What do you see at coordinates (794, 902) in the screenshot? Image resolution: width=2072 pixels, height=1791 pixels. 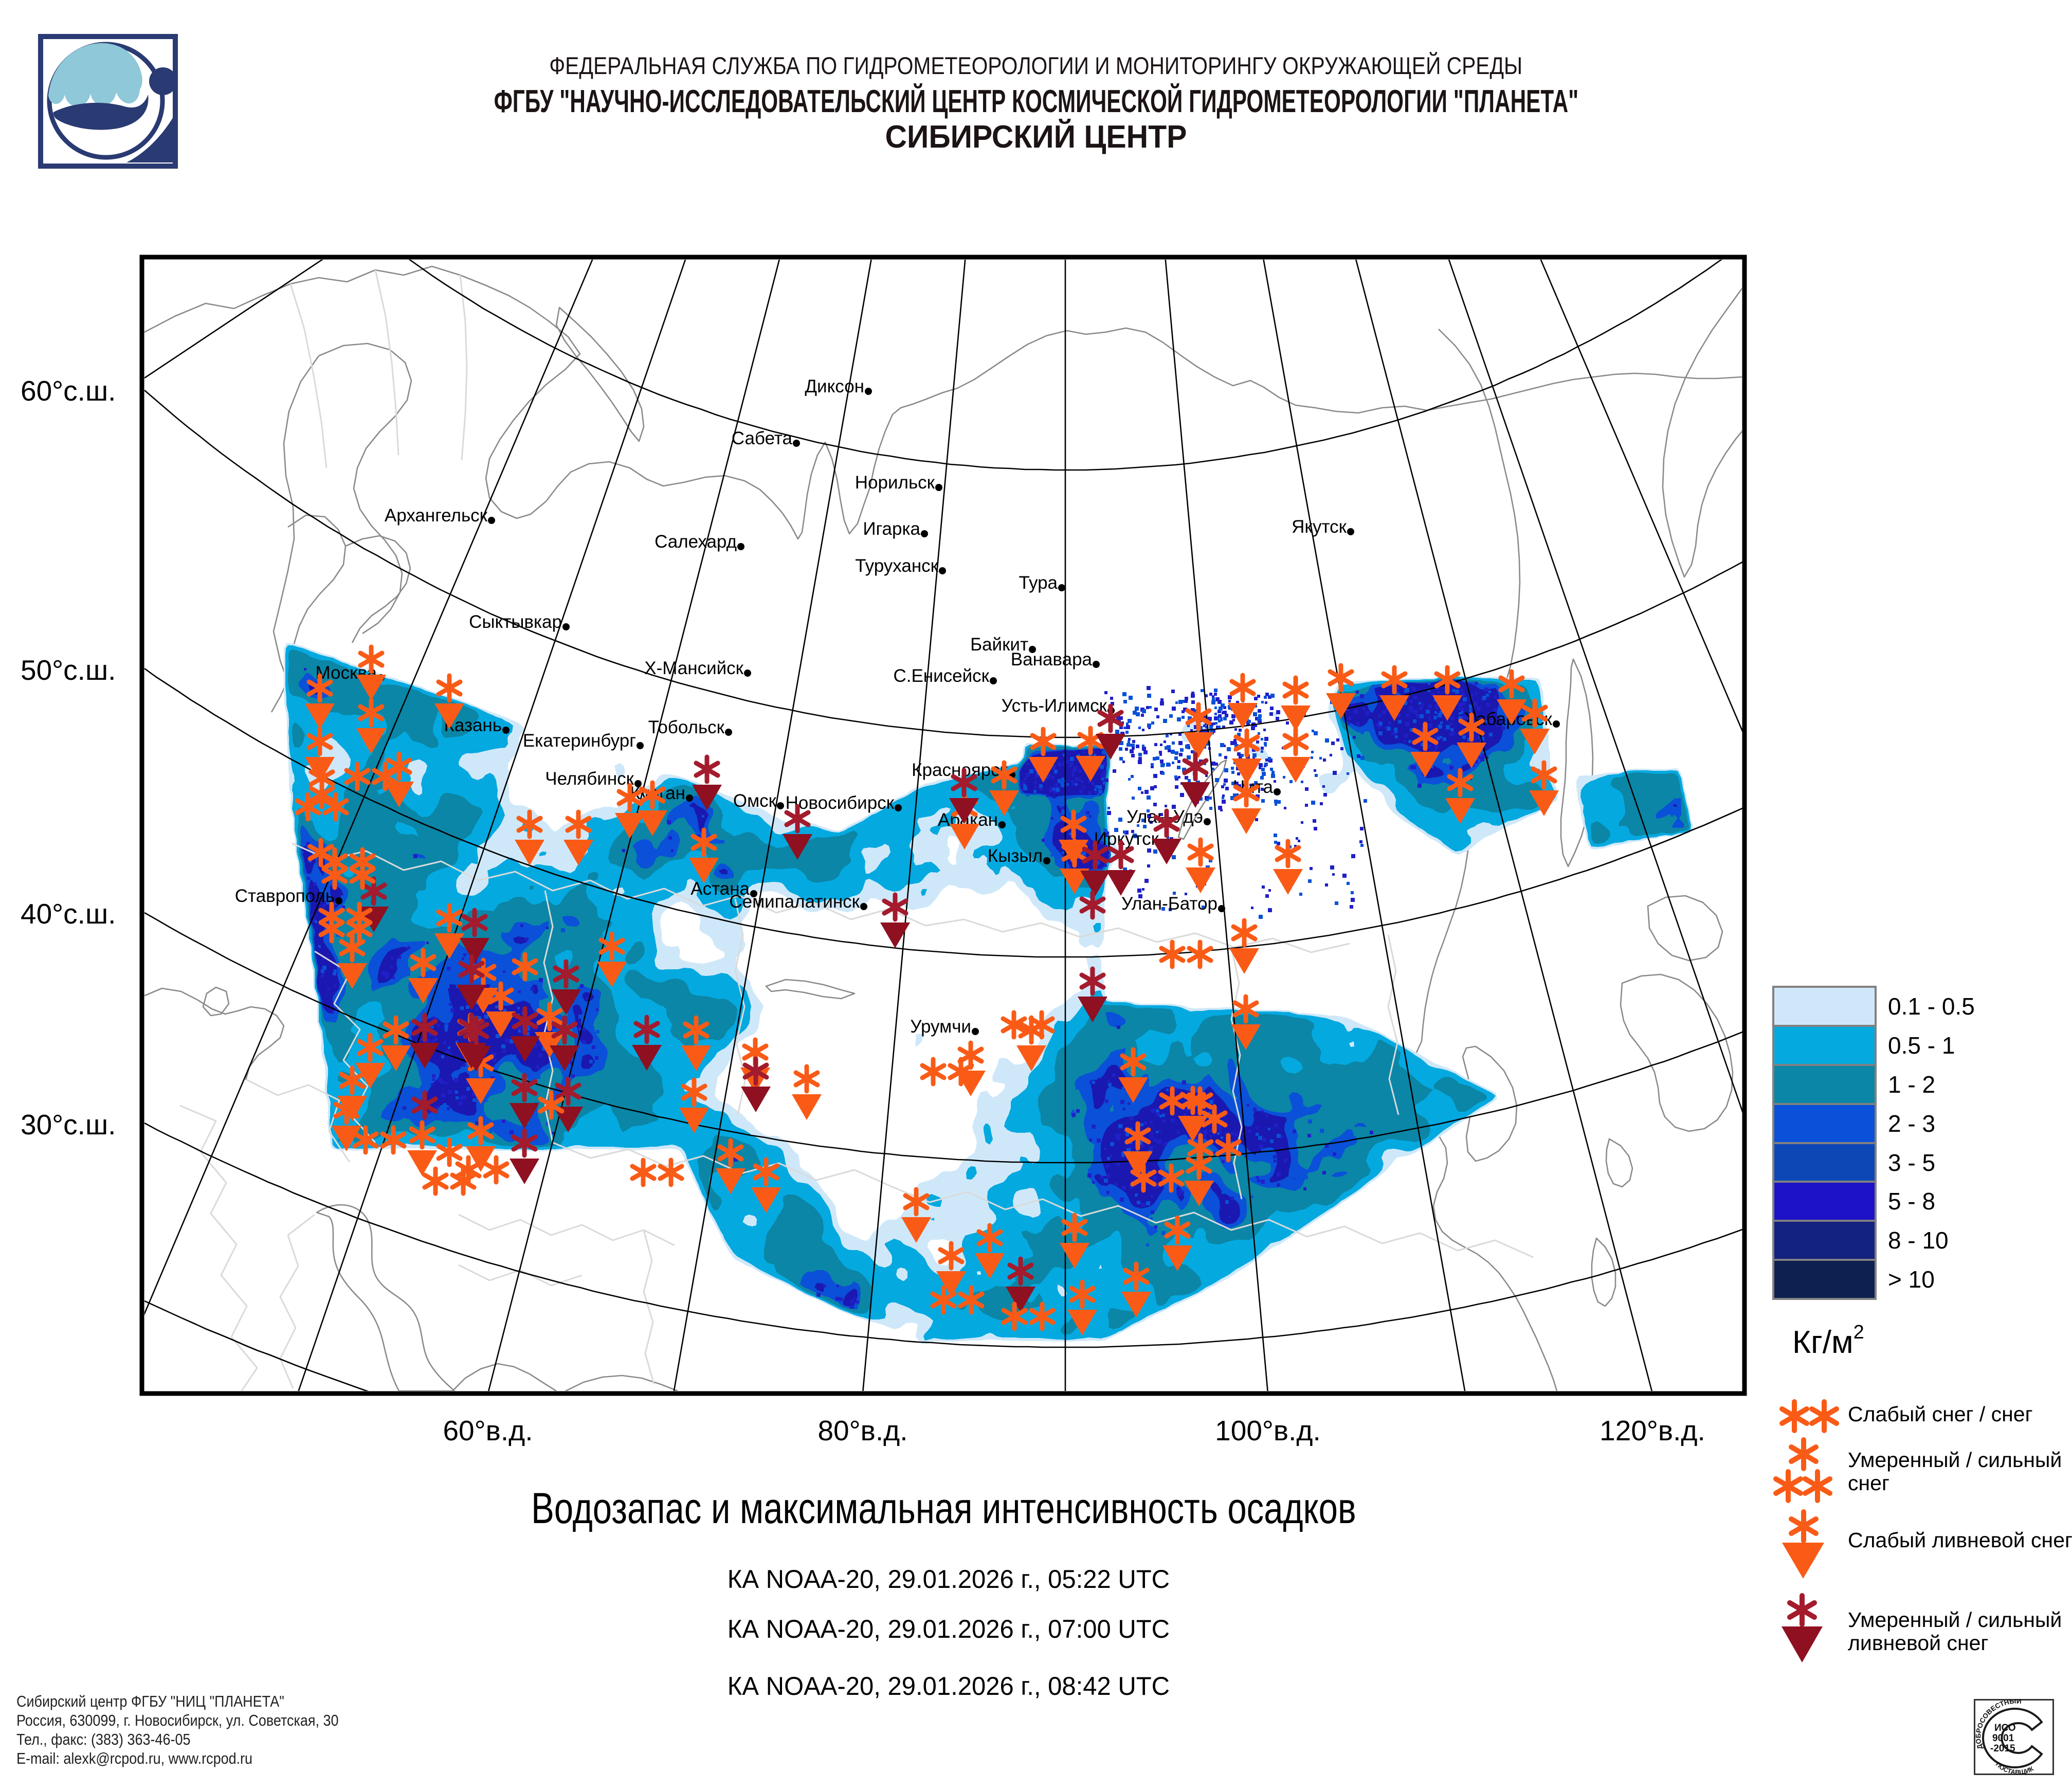 I see `svg-text: Семипалатинск` at bounding box center [794, 902].